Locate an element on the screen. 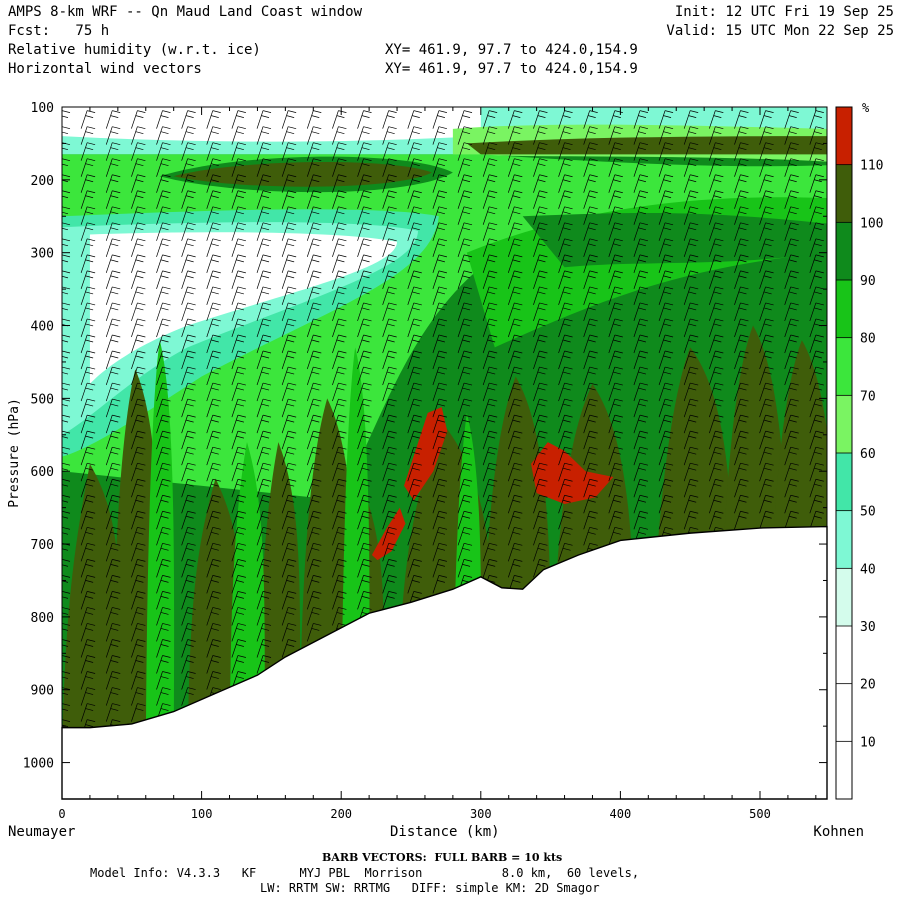  colorbar-label: 70 is located at coordinates (868, 396).